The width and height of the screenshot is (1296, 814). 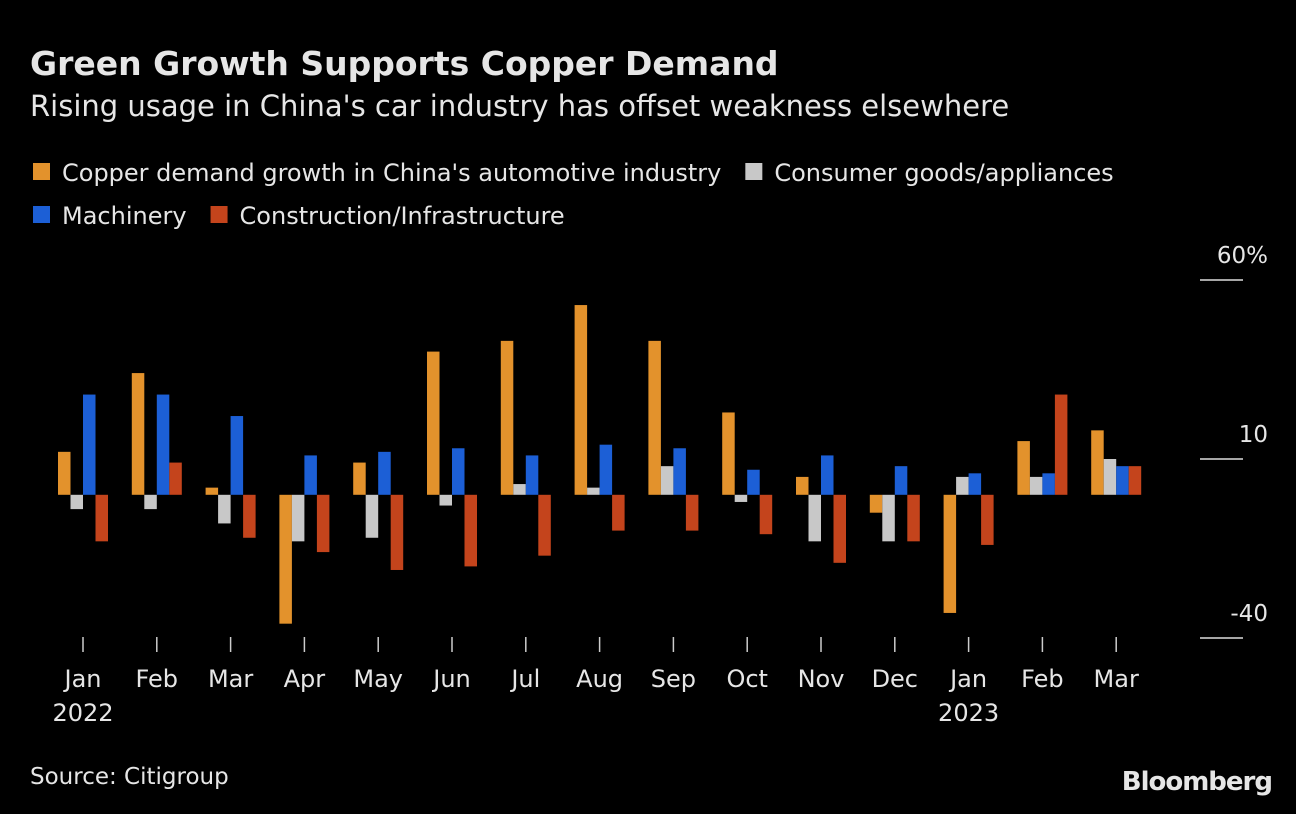 What do you see at coordinates (1242, 256) in the screenshot?
I see `y-tick-label: 60%` at bounding box center [1242, 256].